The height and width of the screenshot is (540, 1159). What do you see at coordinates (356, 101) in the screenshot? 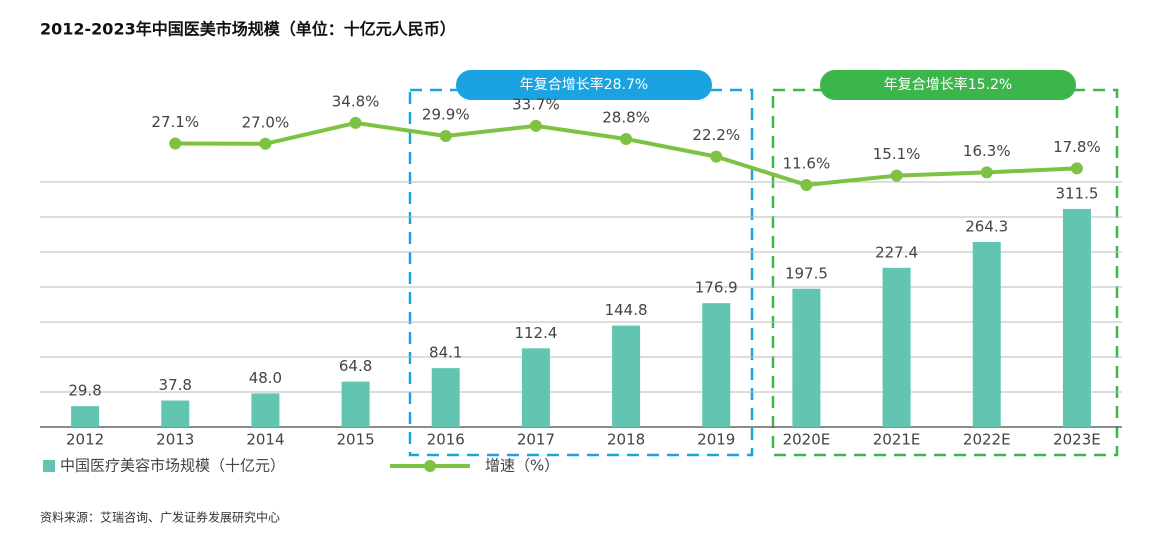
I see `growth-value-label: 34.8%` at bounding box center [356, 101].